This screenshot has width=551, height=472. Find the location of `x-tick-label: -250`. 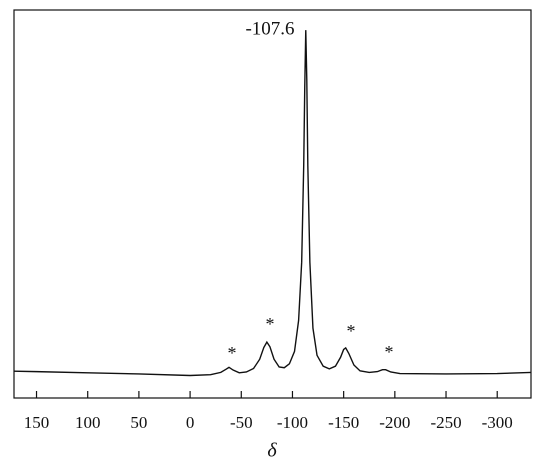

x-tick-label: -250 is located at coordinates (445, 422).